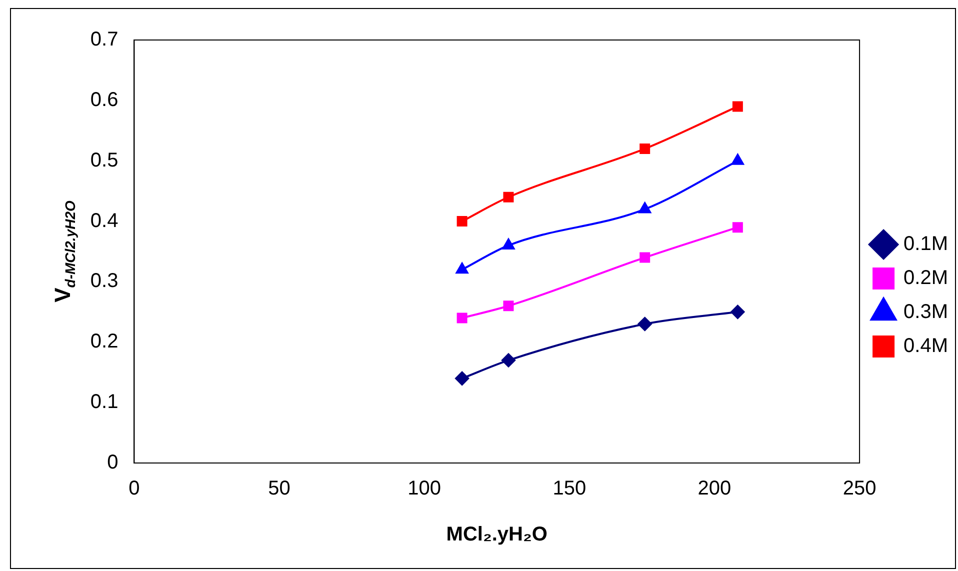  What do you see at coordinates (104, 99) in the screenshot?
I see `y-tick-label: 0.6` at bounding box center [104, 99].